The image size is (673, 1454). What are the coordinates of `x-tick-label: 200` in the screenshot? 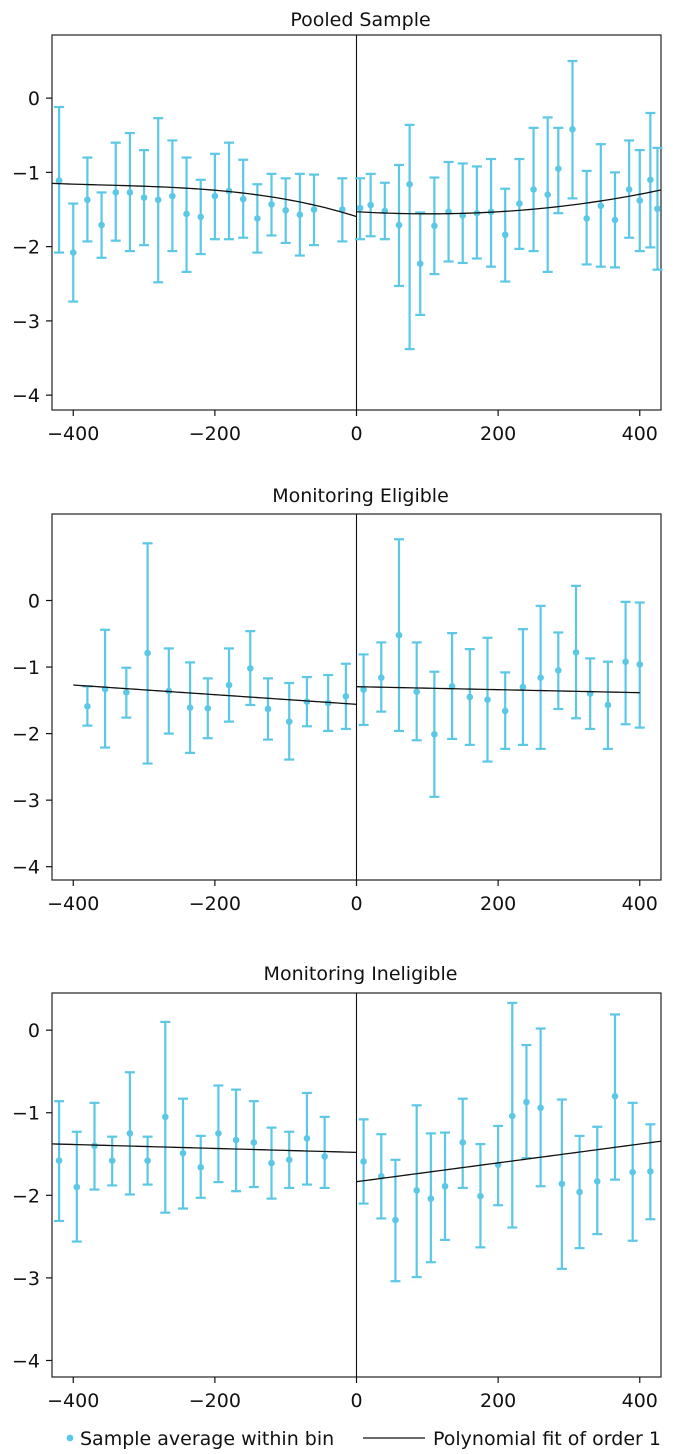 It's located at (498, 434).